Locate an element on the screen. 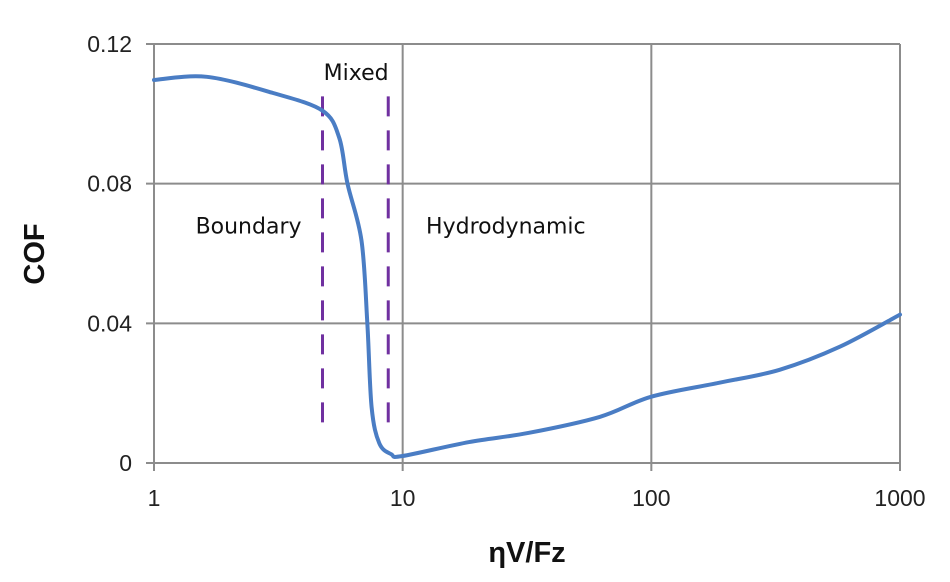 This screenshot has width=950, height=582. x-tick-label: 1 is located at coordinates (154, 498).